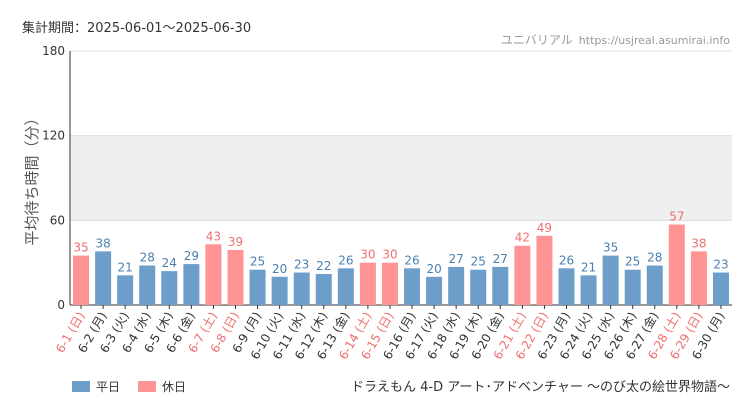 The image size is (750, 410). What do you see at coordinates (81, 386) in the screenshot?
I see `legend-swatch-weekday` at bounding box center [81, 386].